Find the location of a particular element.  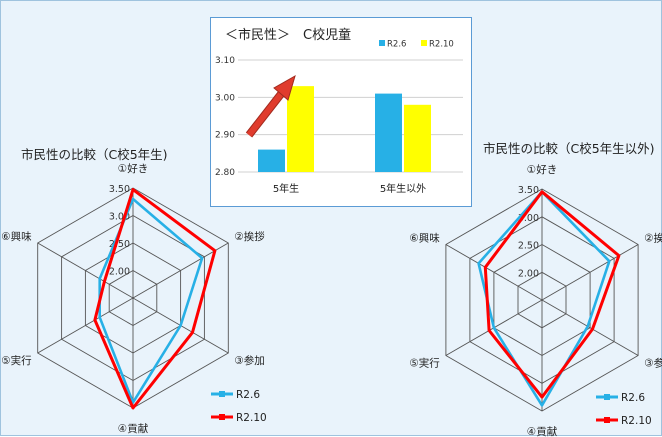

x-category-label: 5年生 is located at coordinates (286, 188).